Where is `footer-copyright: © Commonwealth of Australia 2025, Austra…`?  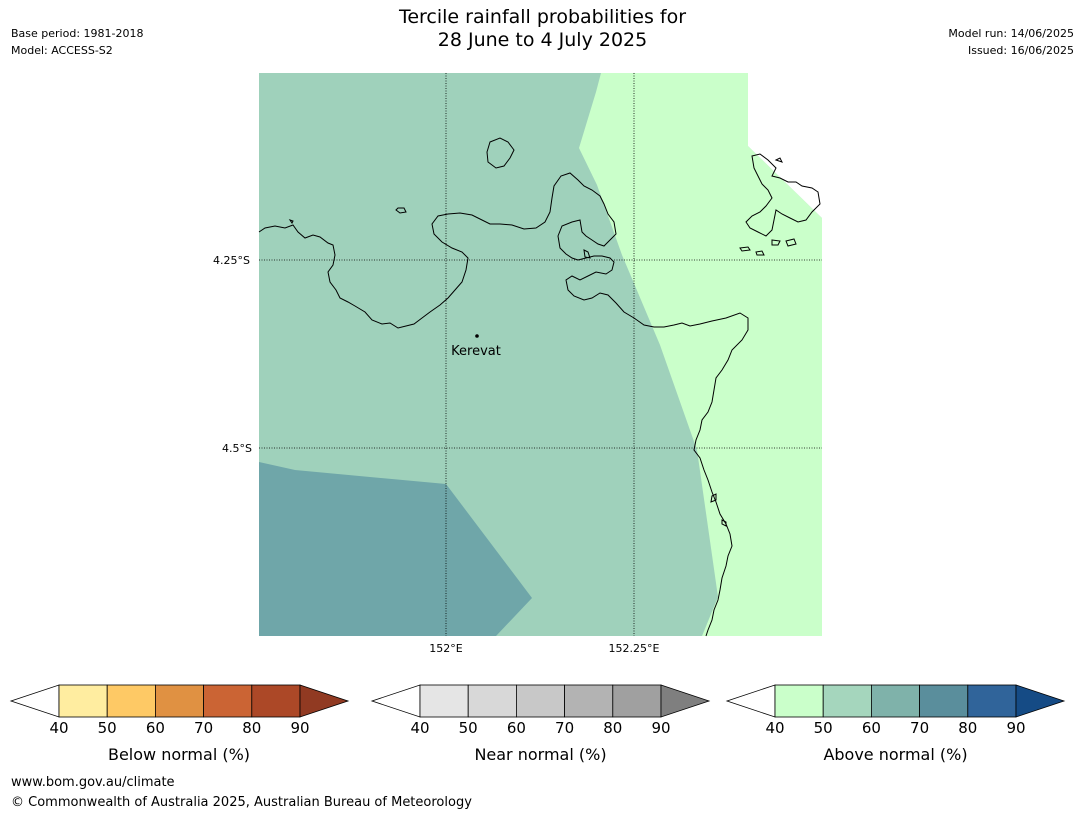 footer-copyright: © Commonwealth of Australia 2025, Austra… is located at coordinates (241, 802).